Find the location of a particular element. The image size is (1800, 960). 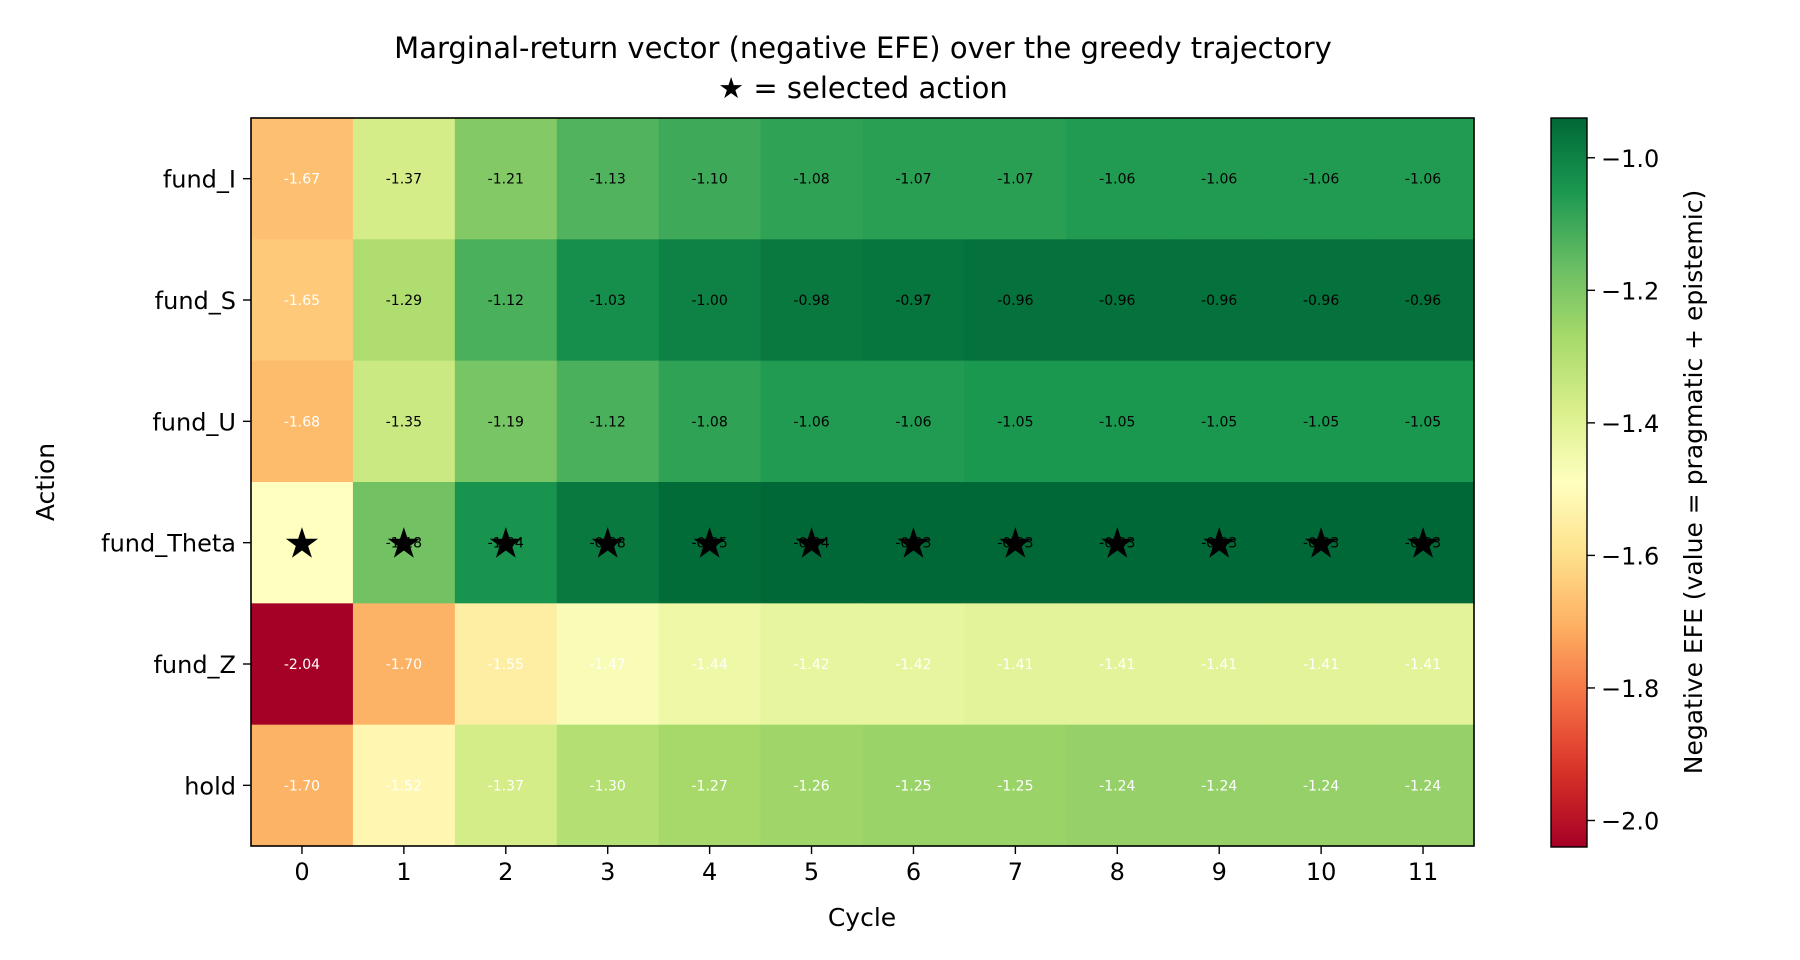

x-axis-label: Cycle is located at coordinates (862, 917).